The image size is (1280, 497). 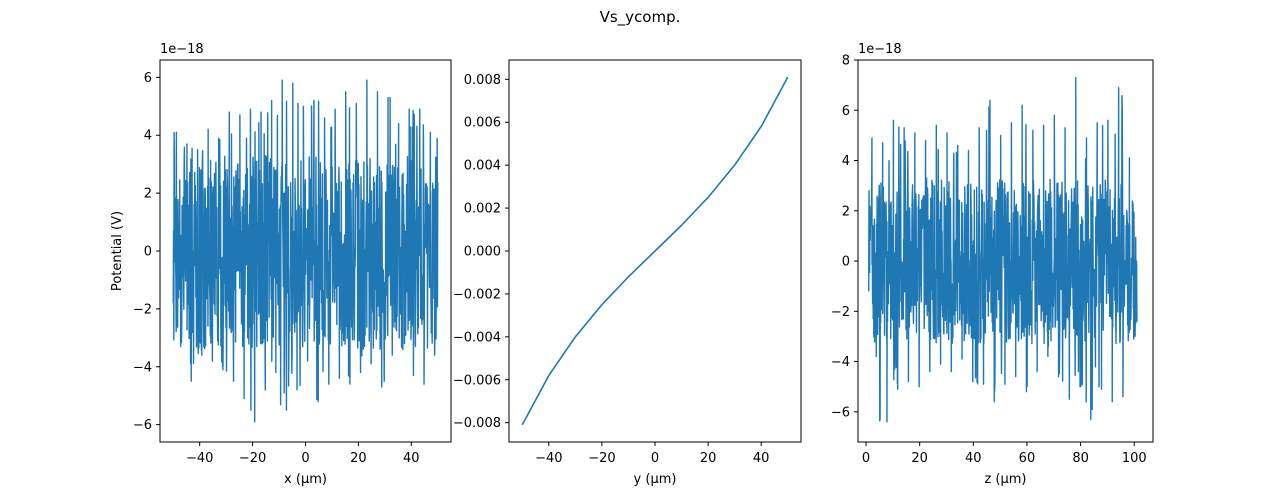 What do you see at coordinates (640, 17) in the screenshot?
I see `figure-title: Vs_ycomp.` at bounding box center [640, 17].